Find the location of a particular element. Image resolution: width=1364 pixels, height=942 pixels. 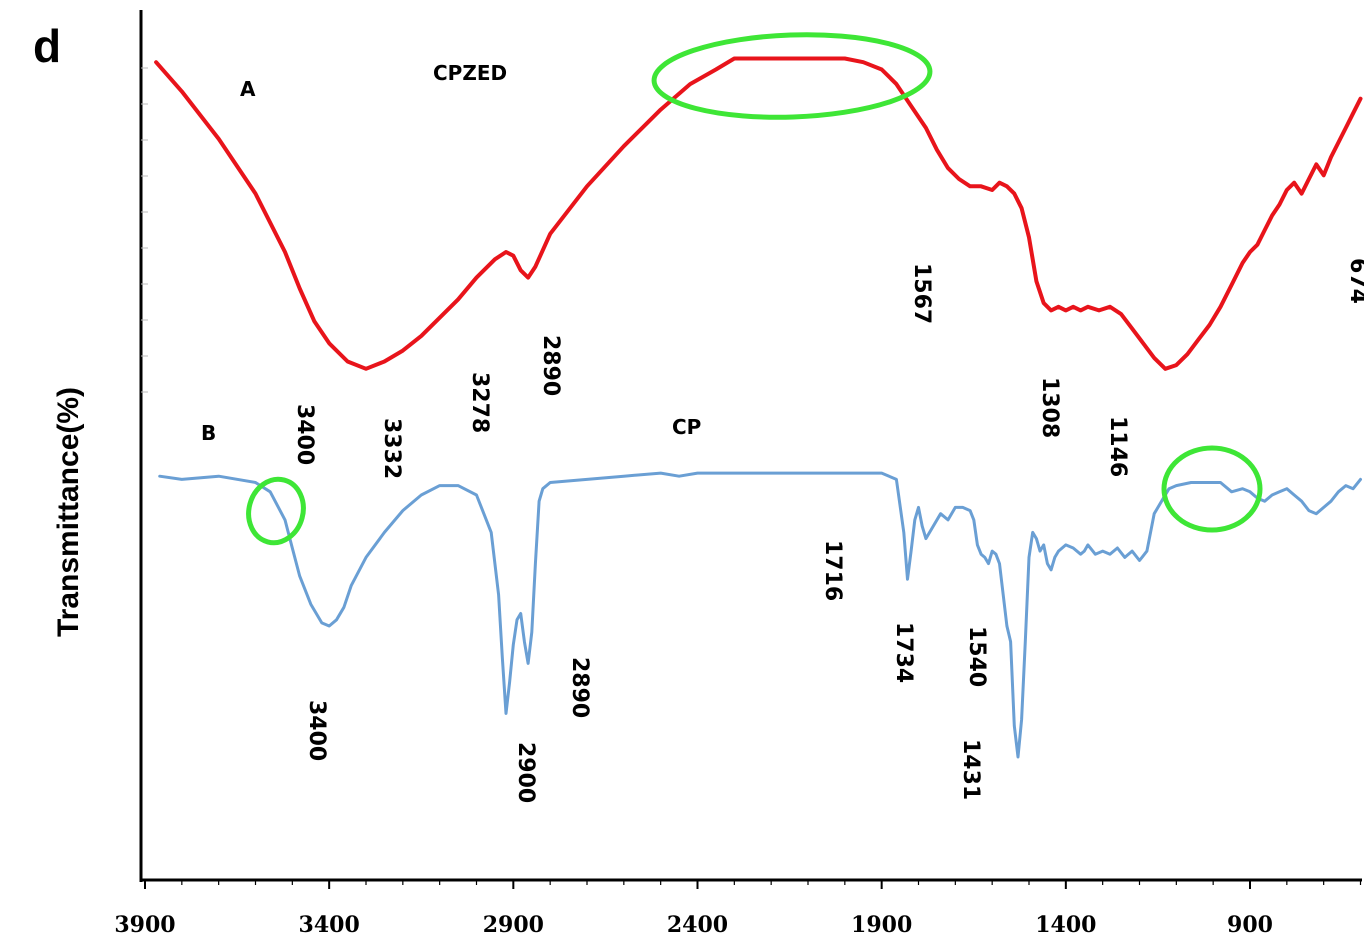

peak-label-a: 3332 is located at coordinates (391, 448).